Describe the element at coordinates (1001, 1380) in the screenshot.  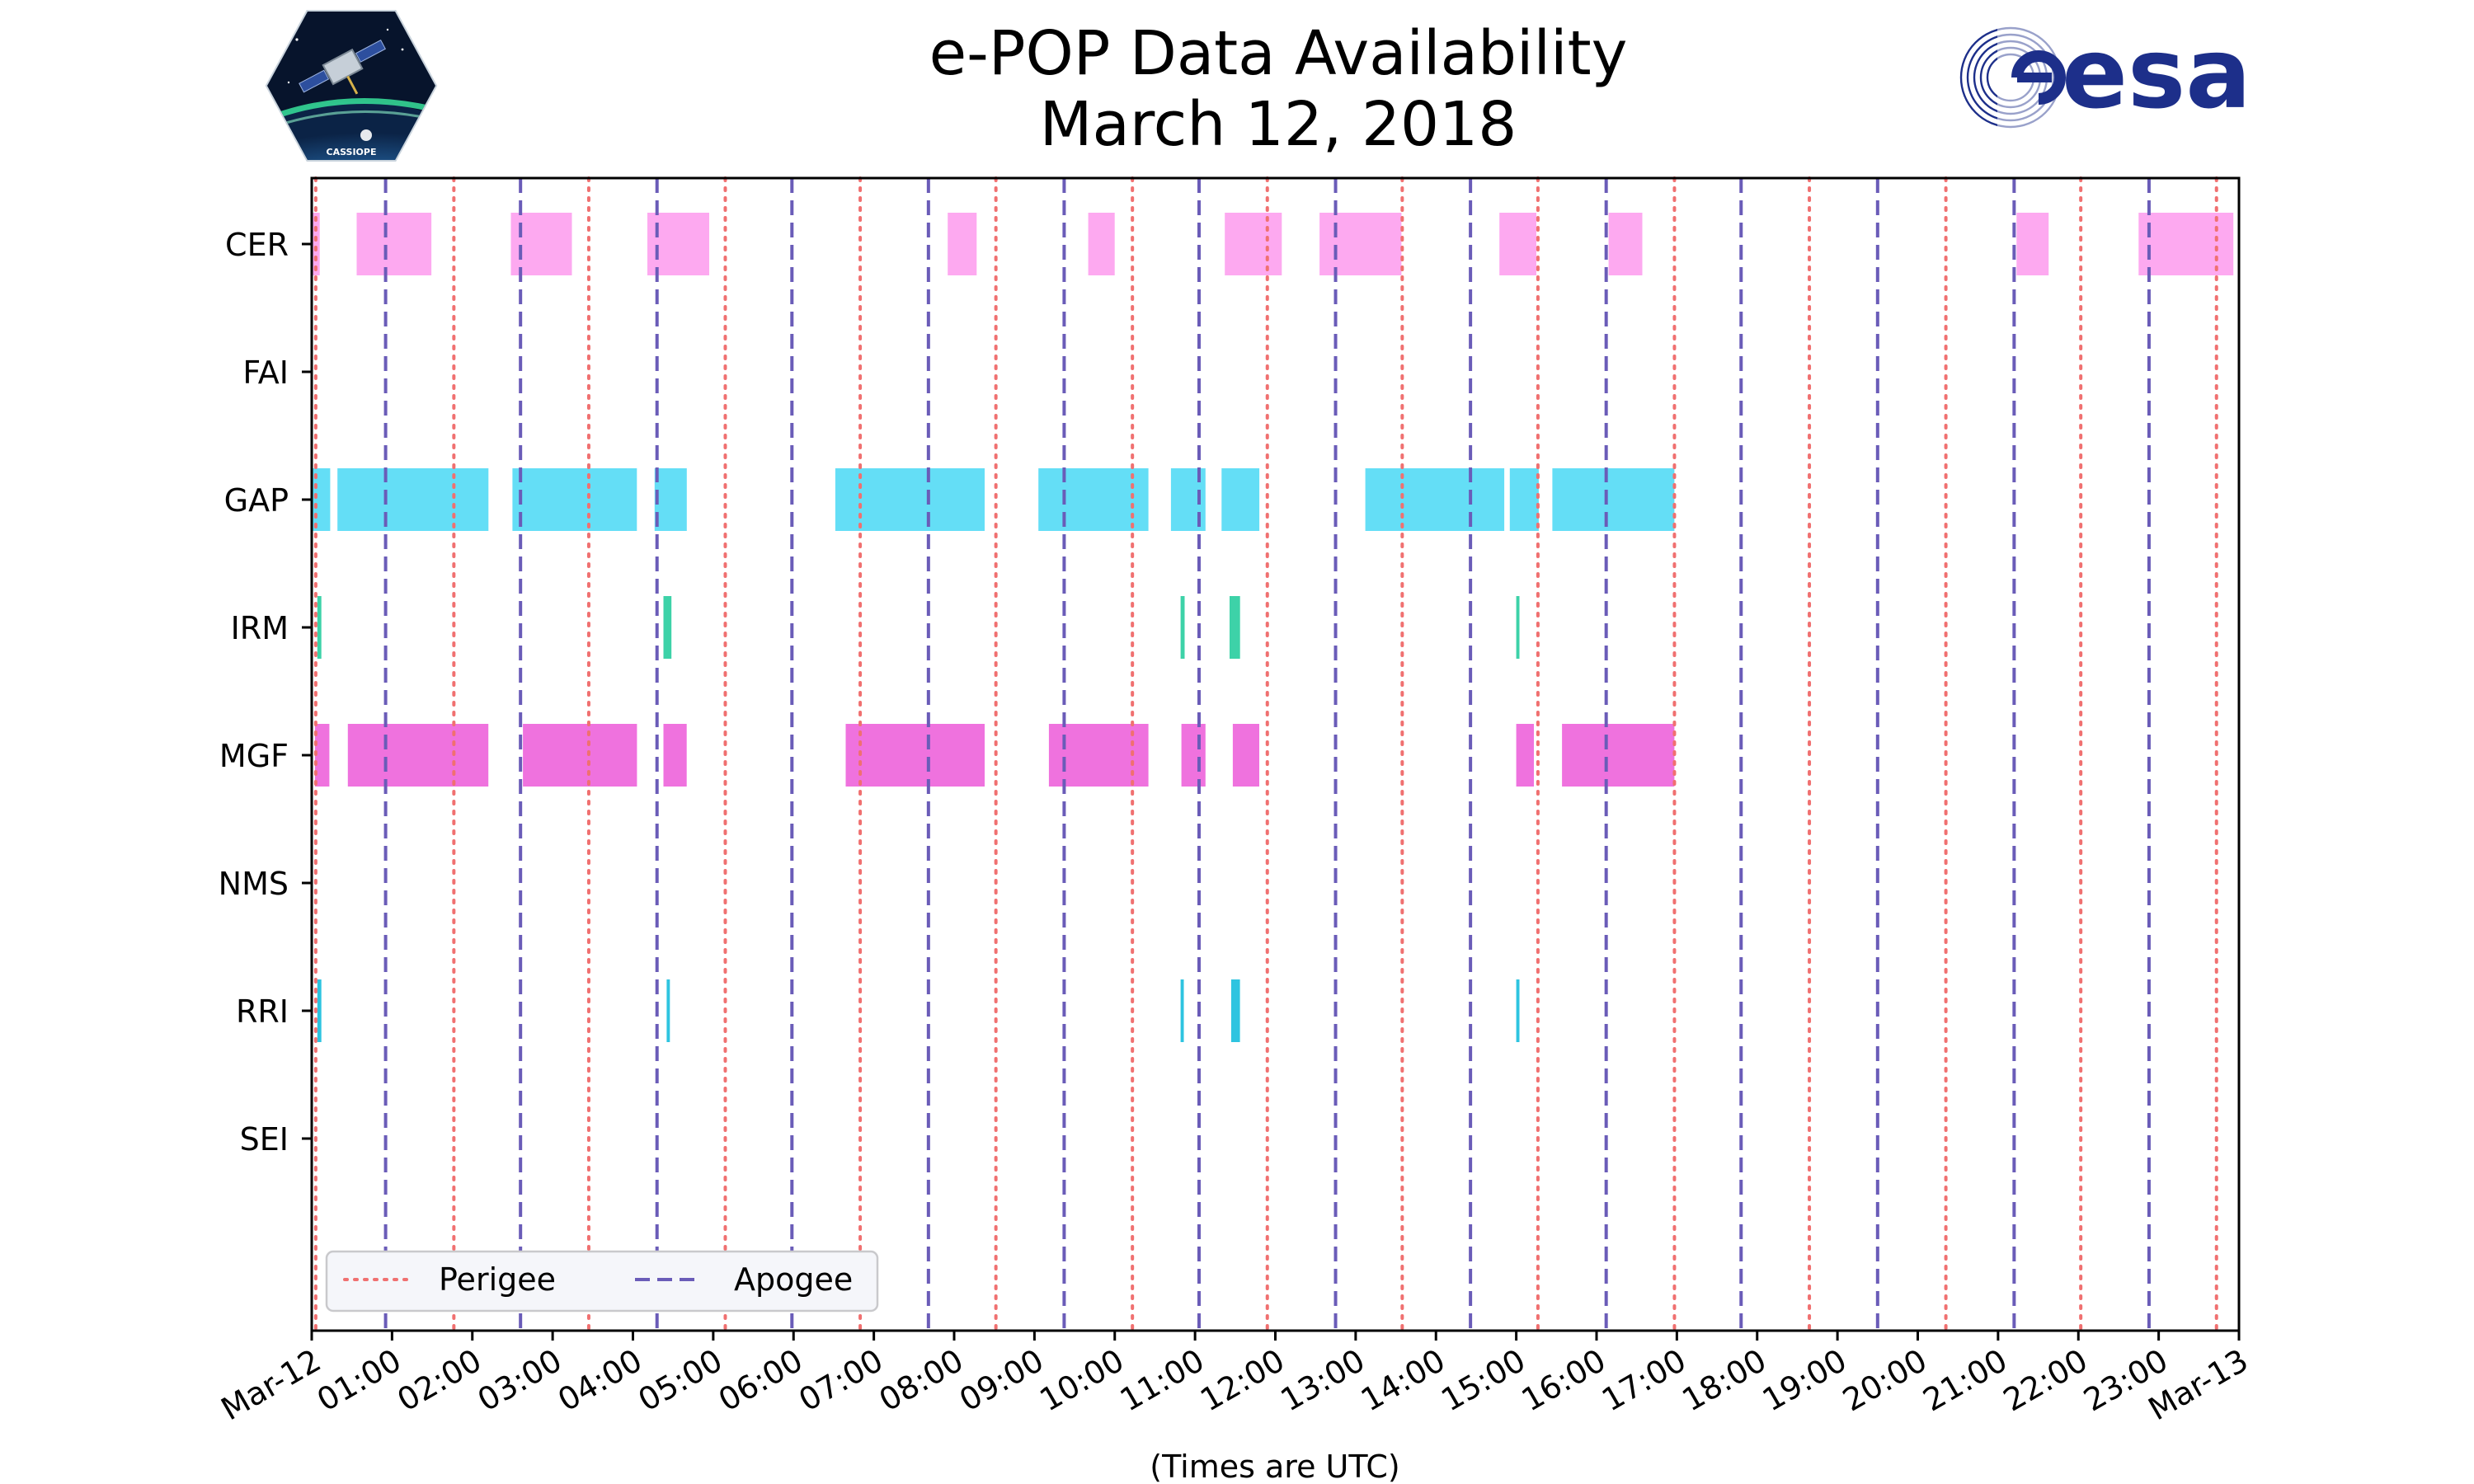
I see `x-tick-label-9: 09:00` at that location.